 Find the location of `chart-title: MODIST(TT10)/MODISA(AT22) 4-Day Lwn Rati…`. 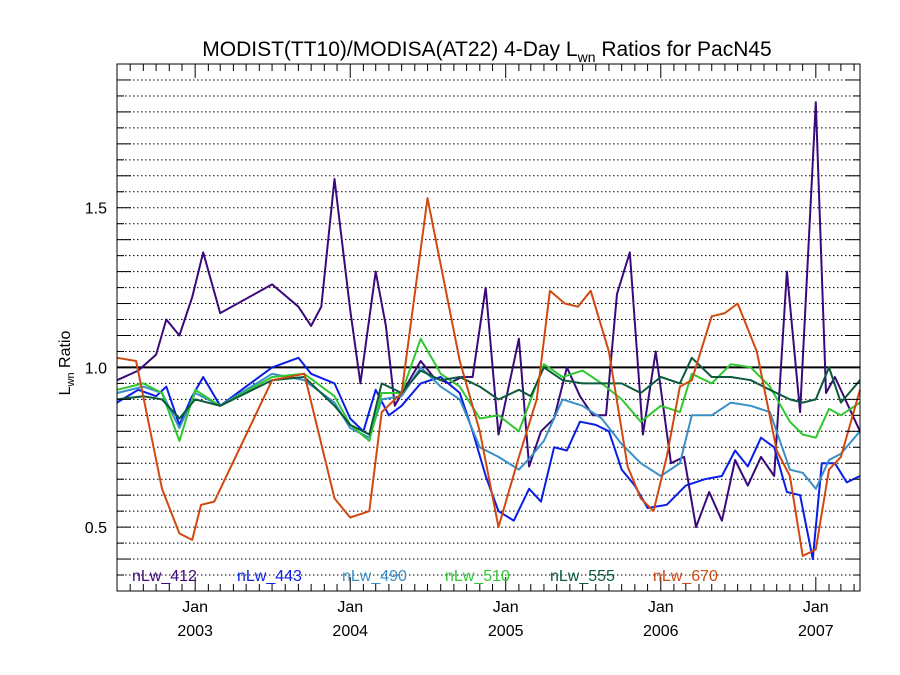

chart-title: MODIST(TT10)/MODISA(AT22) 4-Day Lwn Rati… is located at coordinates (486, 51).